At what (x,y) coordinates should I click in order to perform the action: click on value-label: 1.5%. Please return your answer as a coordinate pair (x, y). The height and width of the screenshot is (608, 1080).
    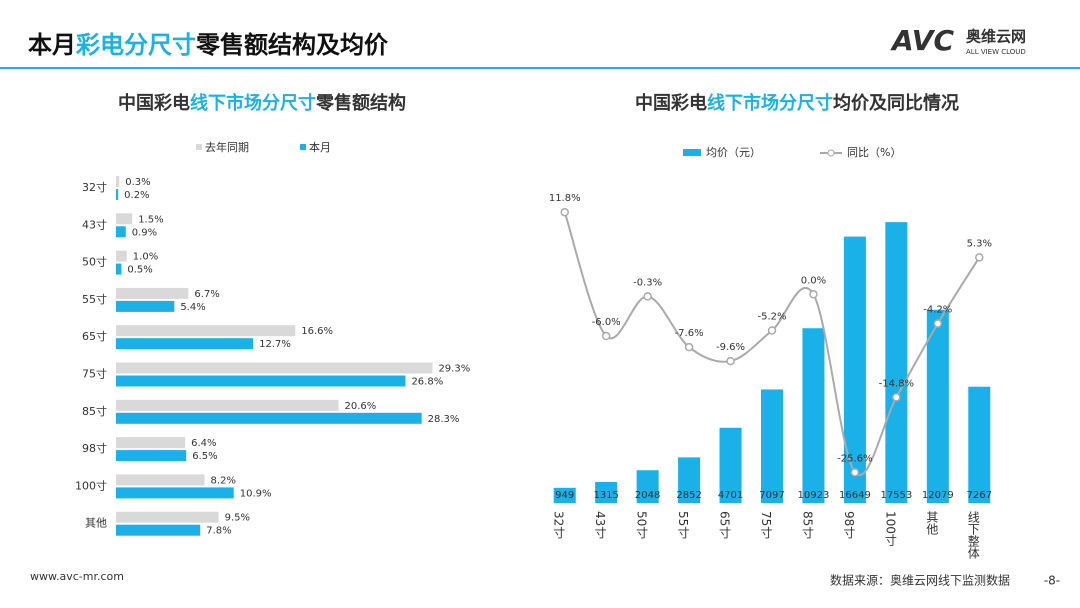
    Looking at the image, I should click on (150, 219).